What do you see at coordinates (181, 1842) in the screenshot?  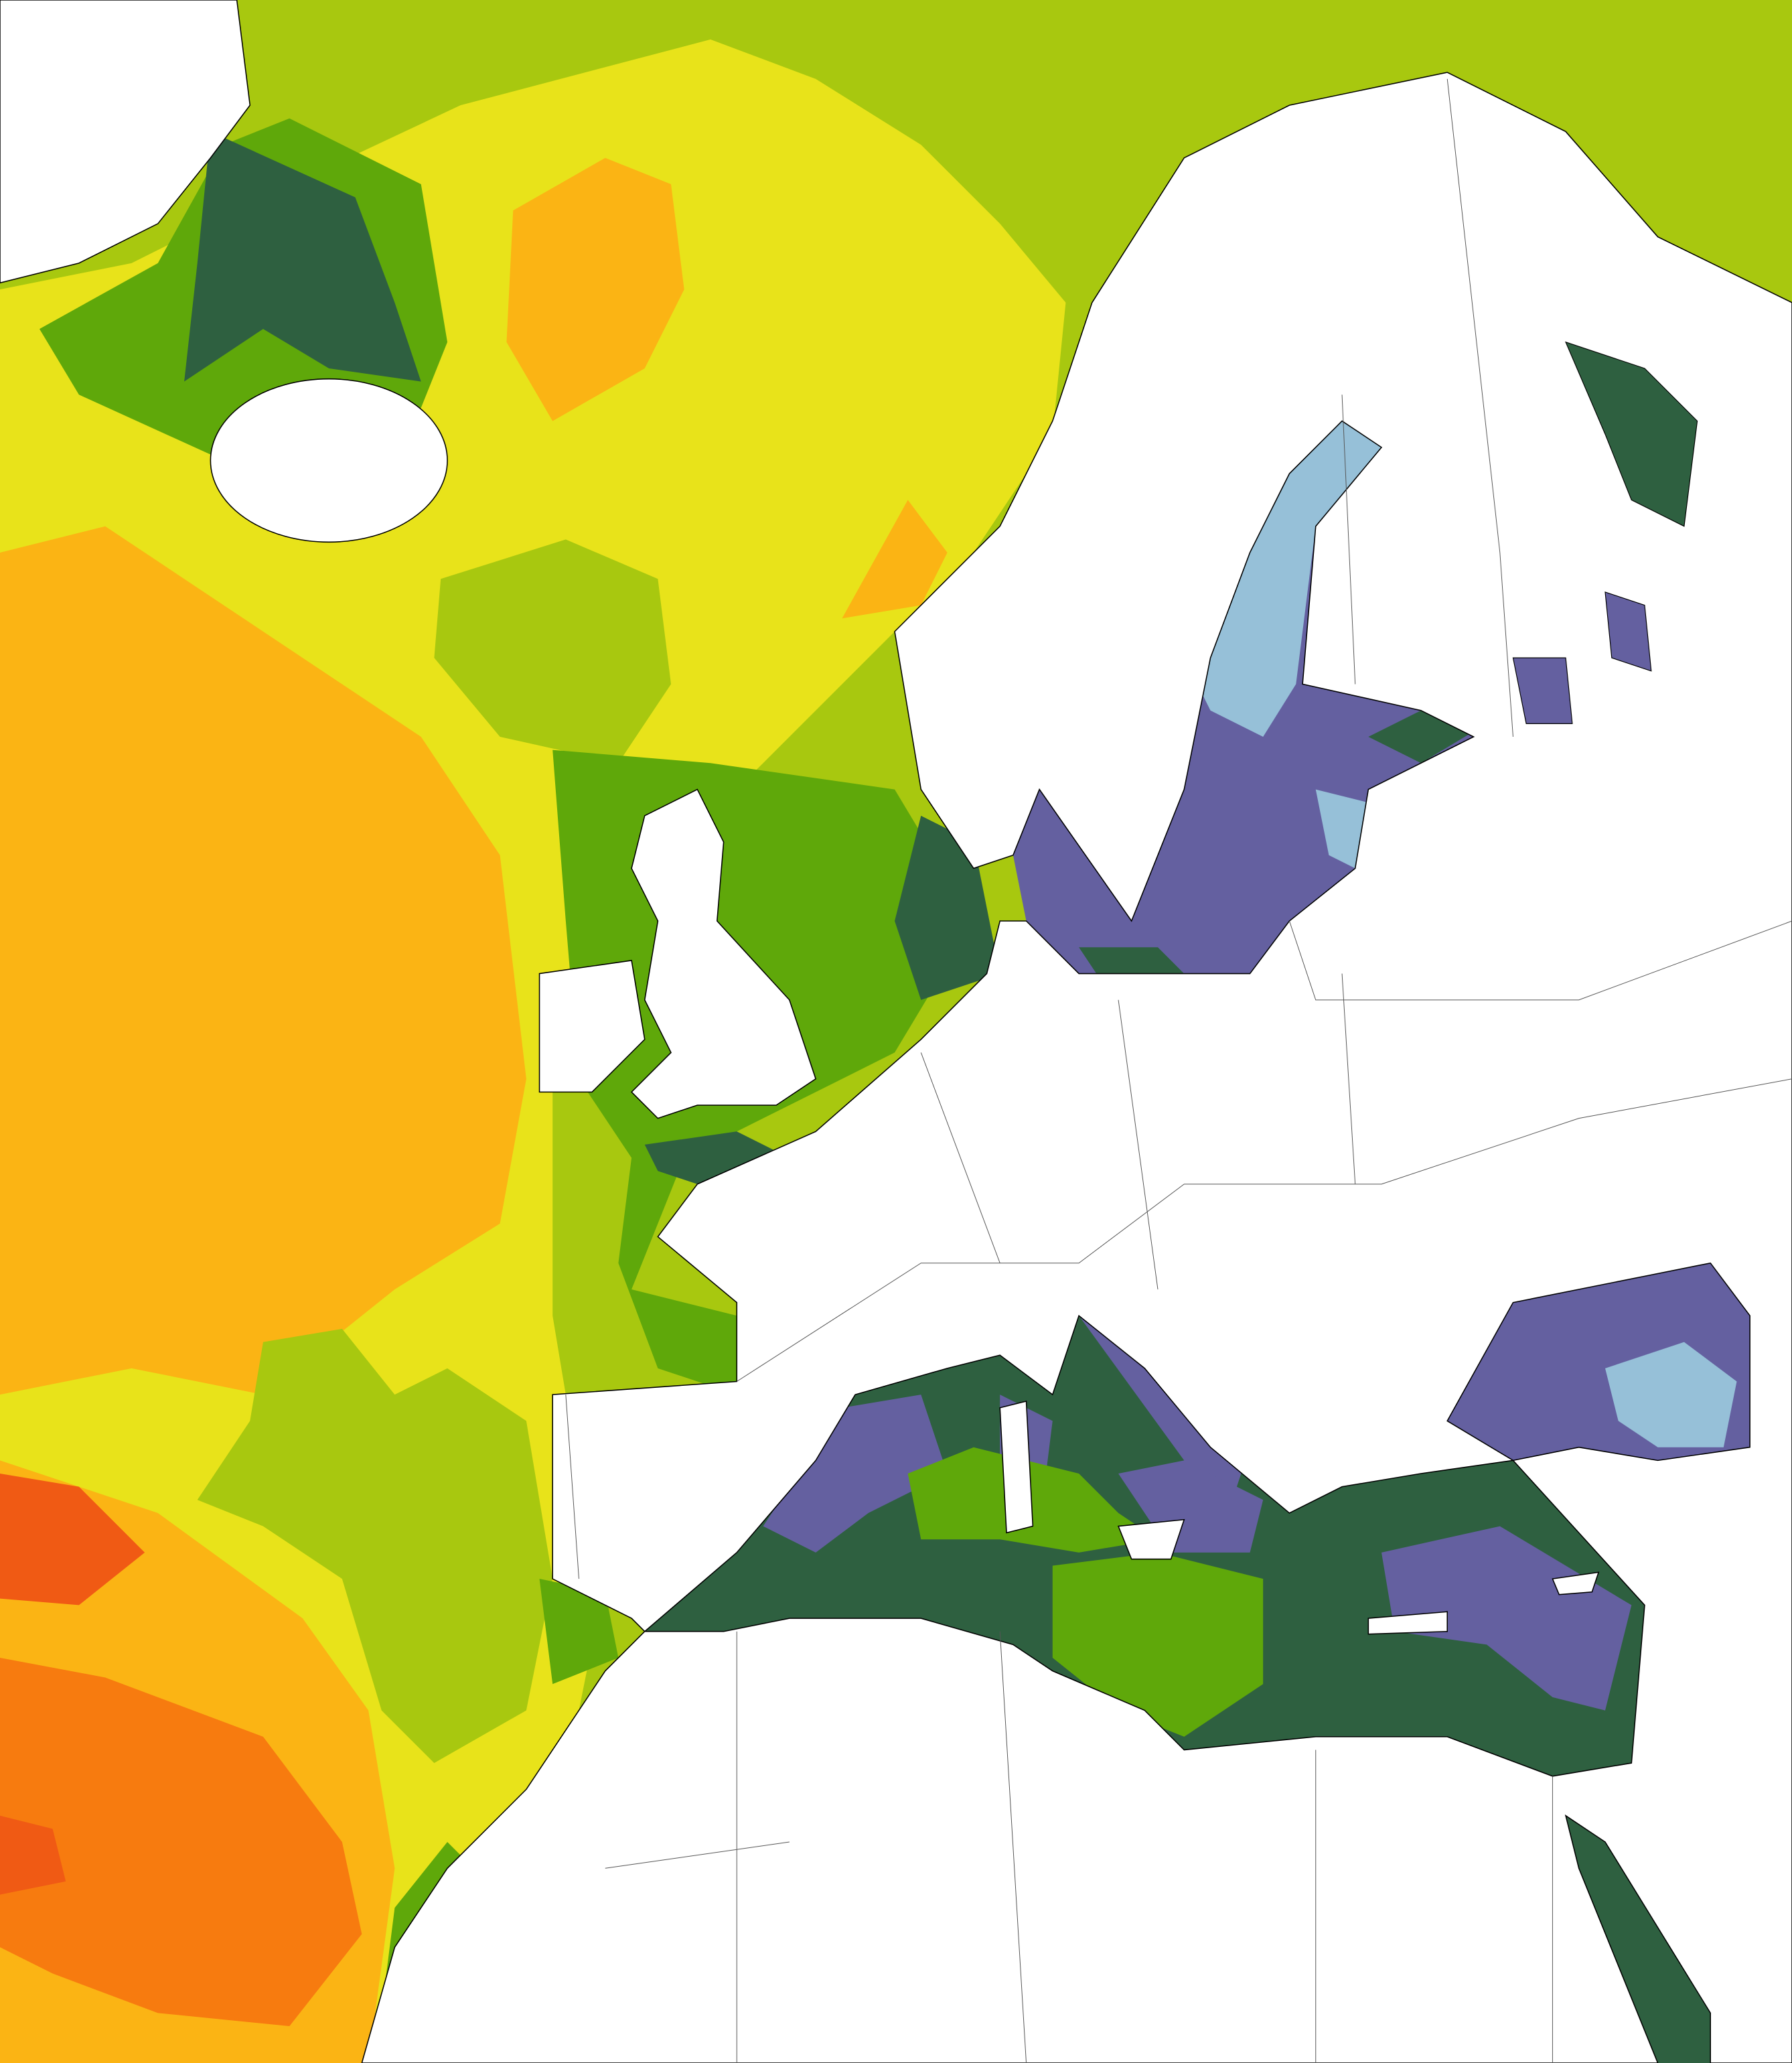 I see `field-dark-orange` at bounding box center [181, 1842].